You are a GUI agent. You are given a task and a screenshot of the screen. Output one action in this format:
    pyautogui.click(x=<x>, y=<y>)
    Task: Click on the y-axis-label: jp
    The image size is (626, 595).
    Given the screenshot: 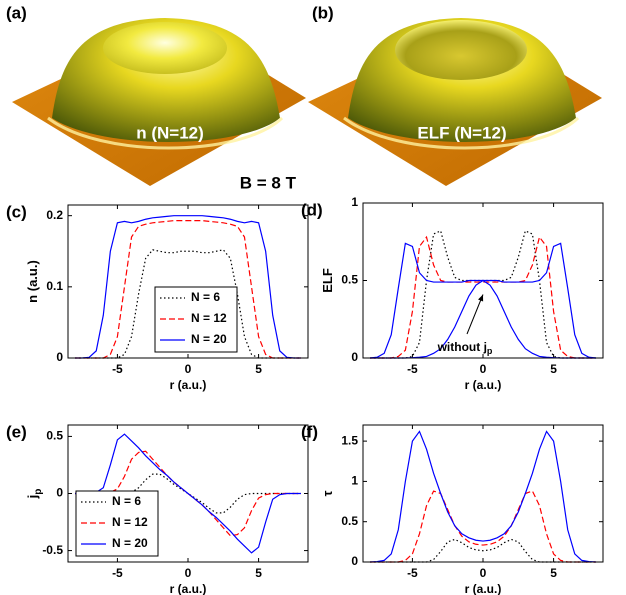 What is the action you would take?
    pyautogui.click(x=34, y=494)
    